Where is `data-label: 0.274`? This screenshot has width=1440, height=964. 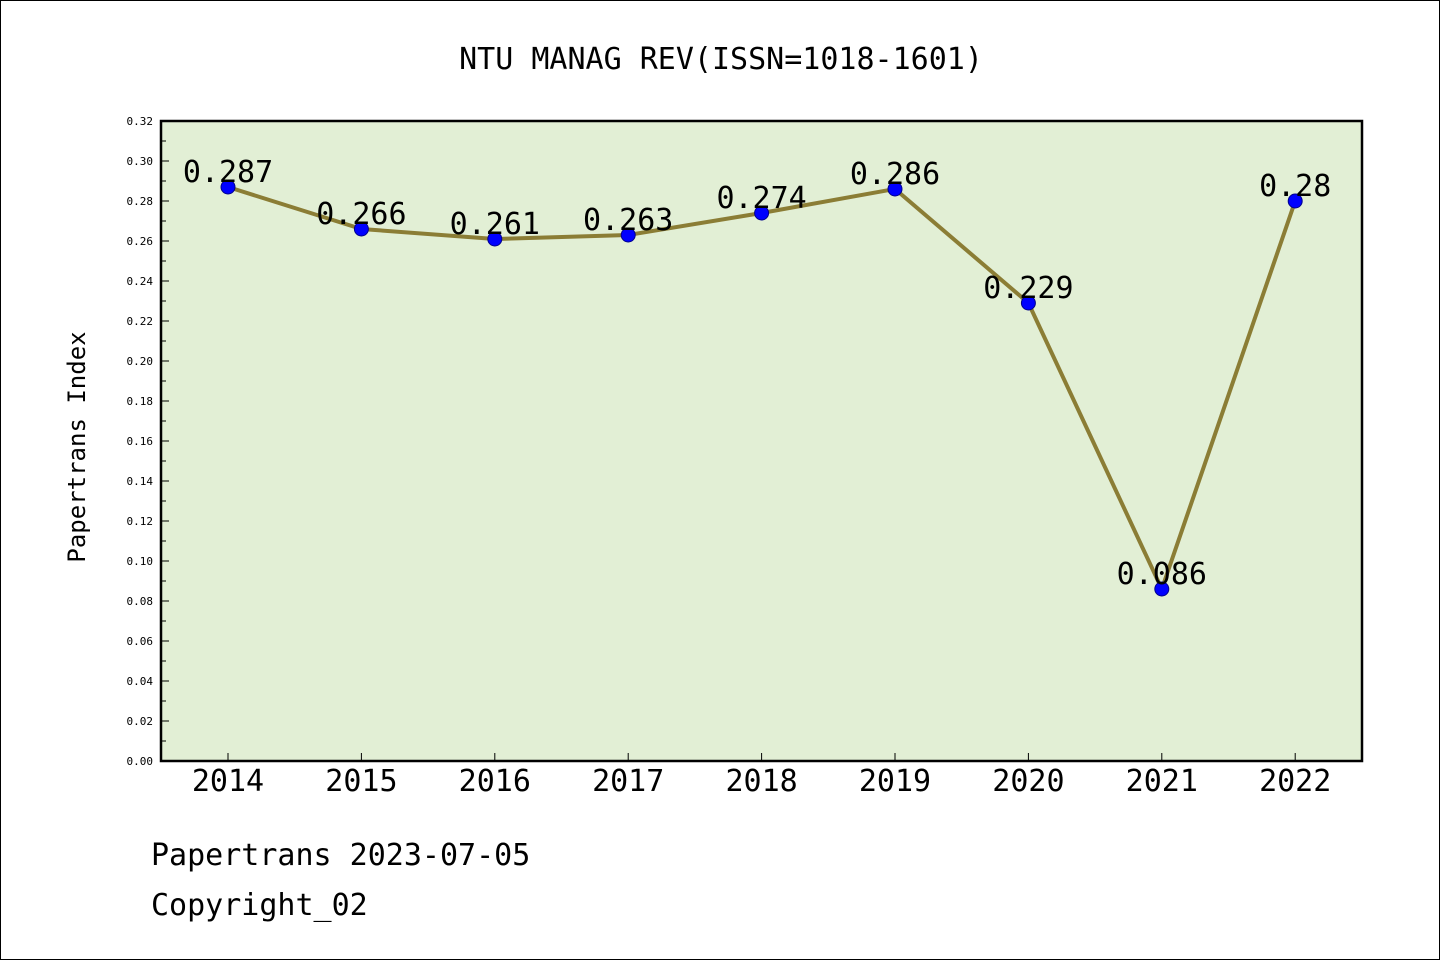 data-label: 0.274 is located at coordinates (761, 198).